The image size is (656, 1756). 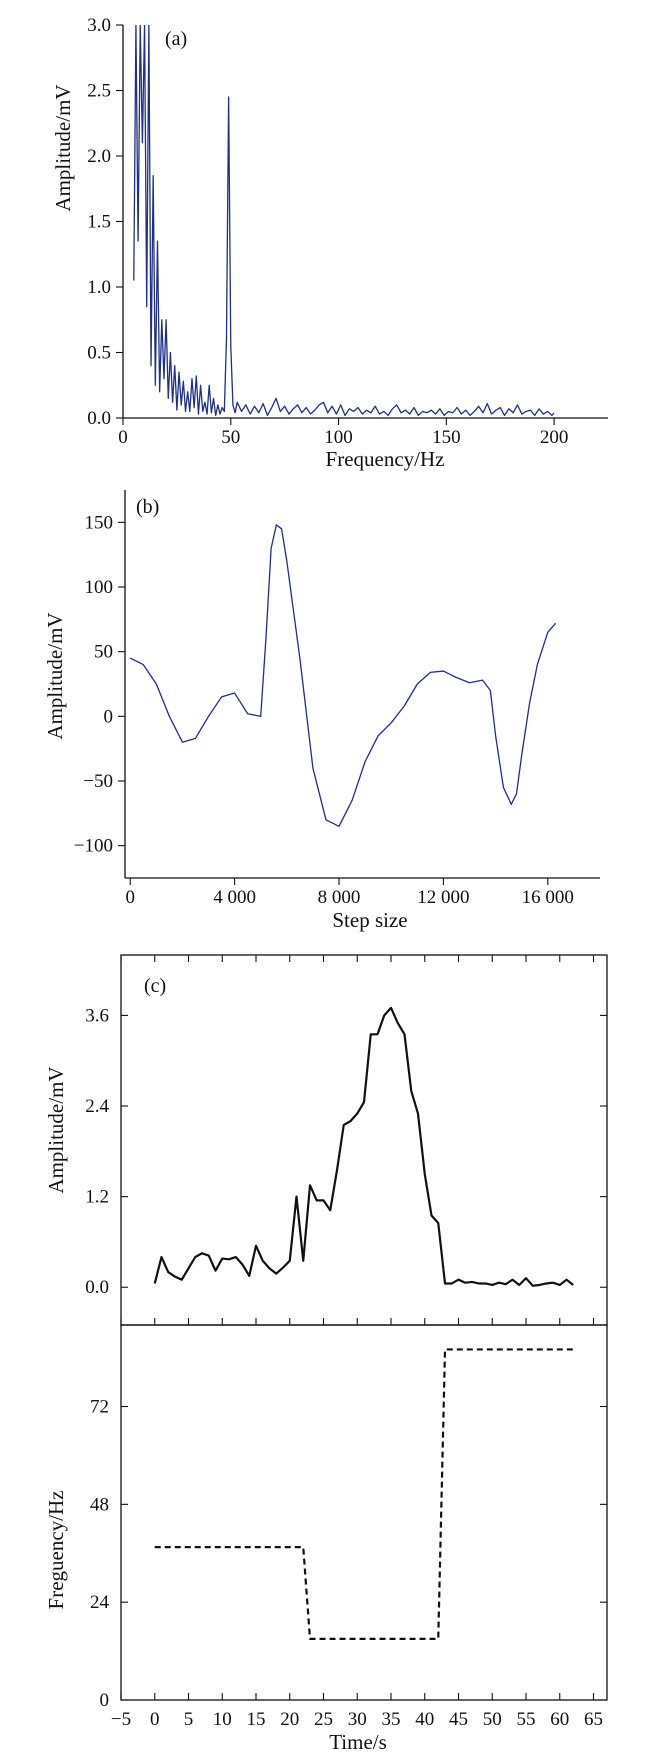 I want to click on chart-c-frequency-x-tick-label: 40, so click(x=424, y=1719).